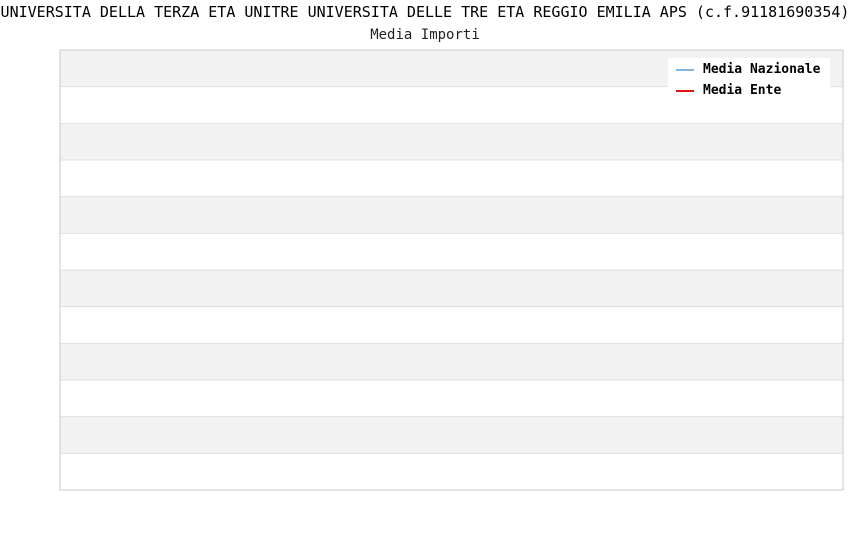 The width and height of the screenshot is (850, 550). I want to click on legend: Media Nazionale Media Ente, so click(749, 80).